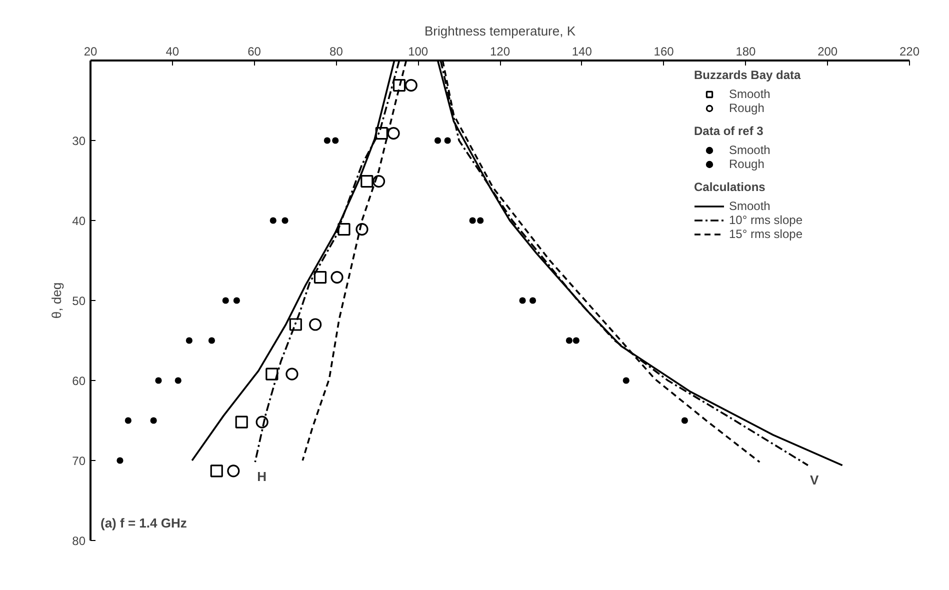 The height and width of the screenshot is (590, 949). What do you see at coordinates (746, 51) in the screenshot?
I see `x-tick-label: 180` at bounding box center [746, 51].